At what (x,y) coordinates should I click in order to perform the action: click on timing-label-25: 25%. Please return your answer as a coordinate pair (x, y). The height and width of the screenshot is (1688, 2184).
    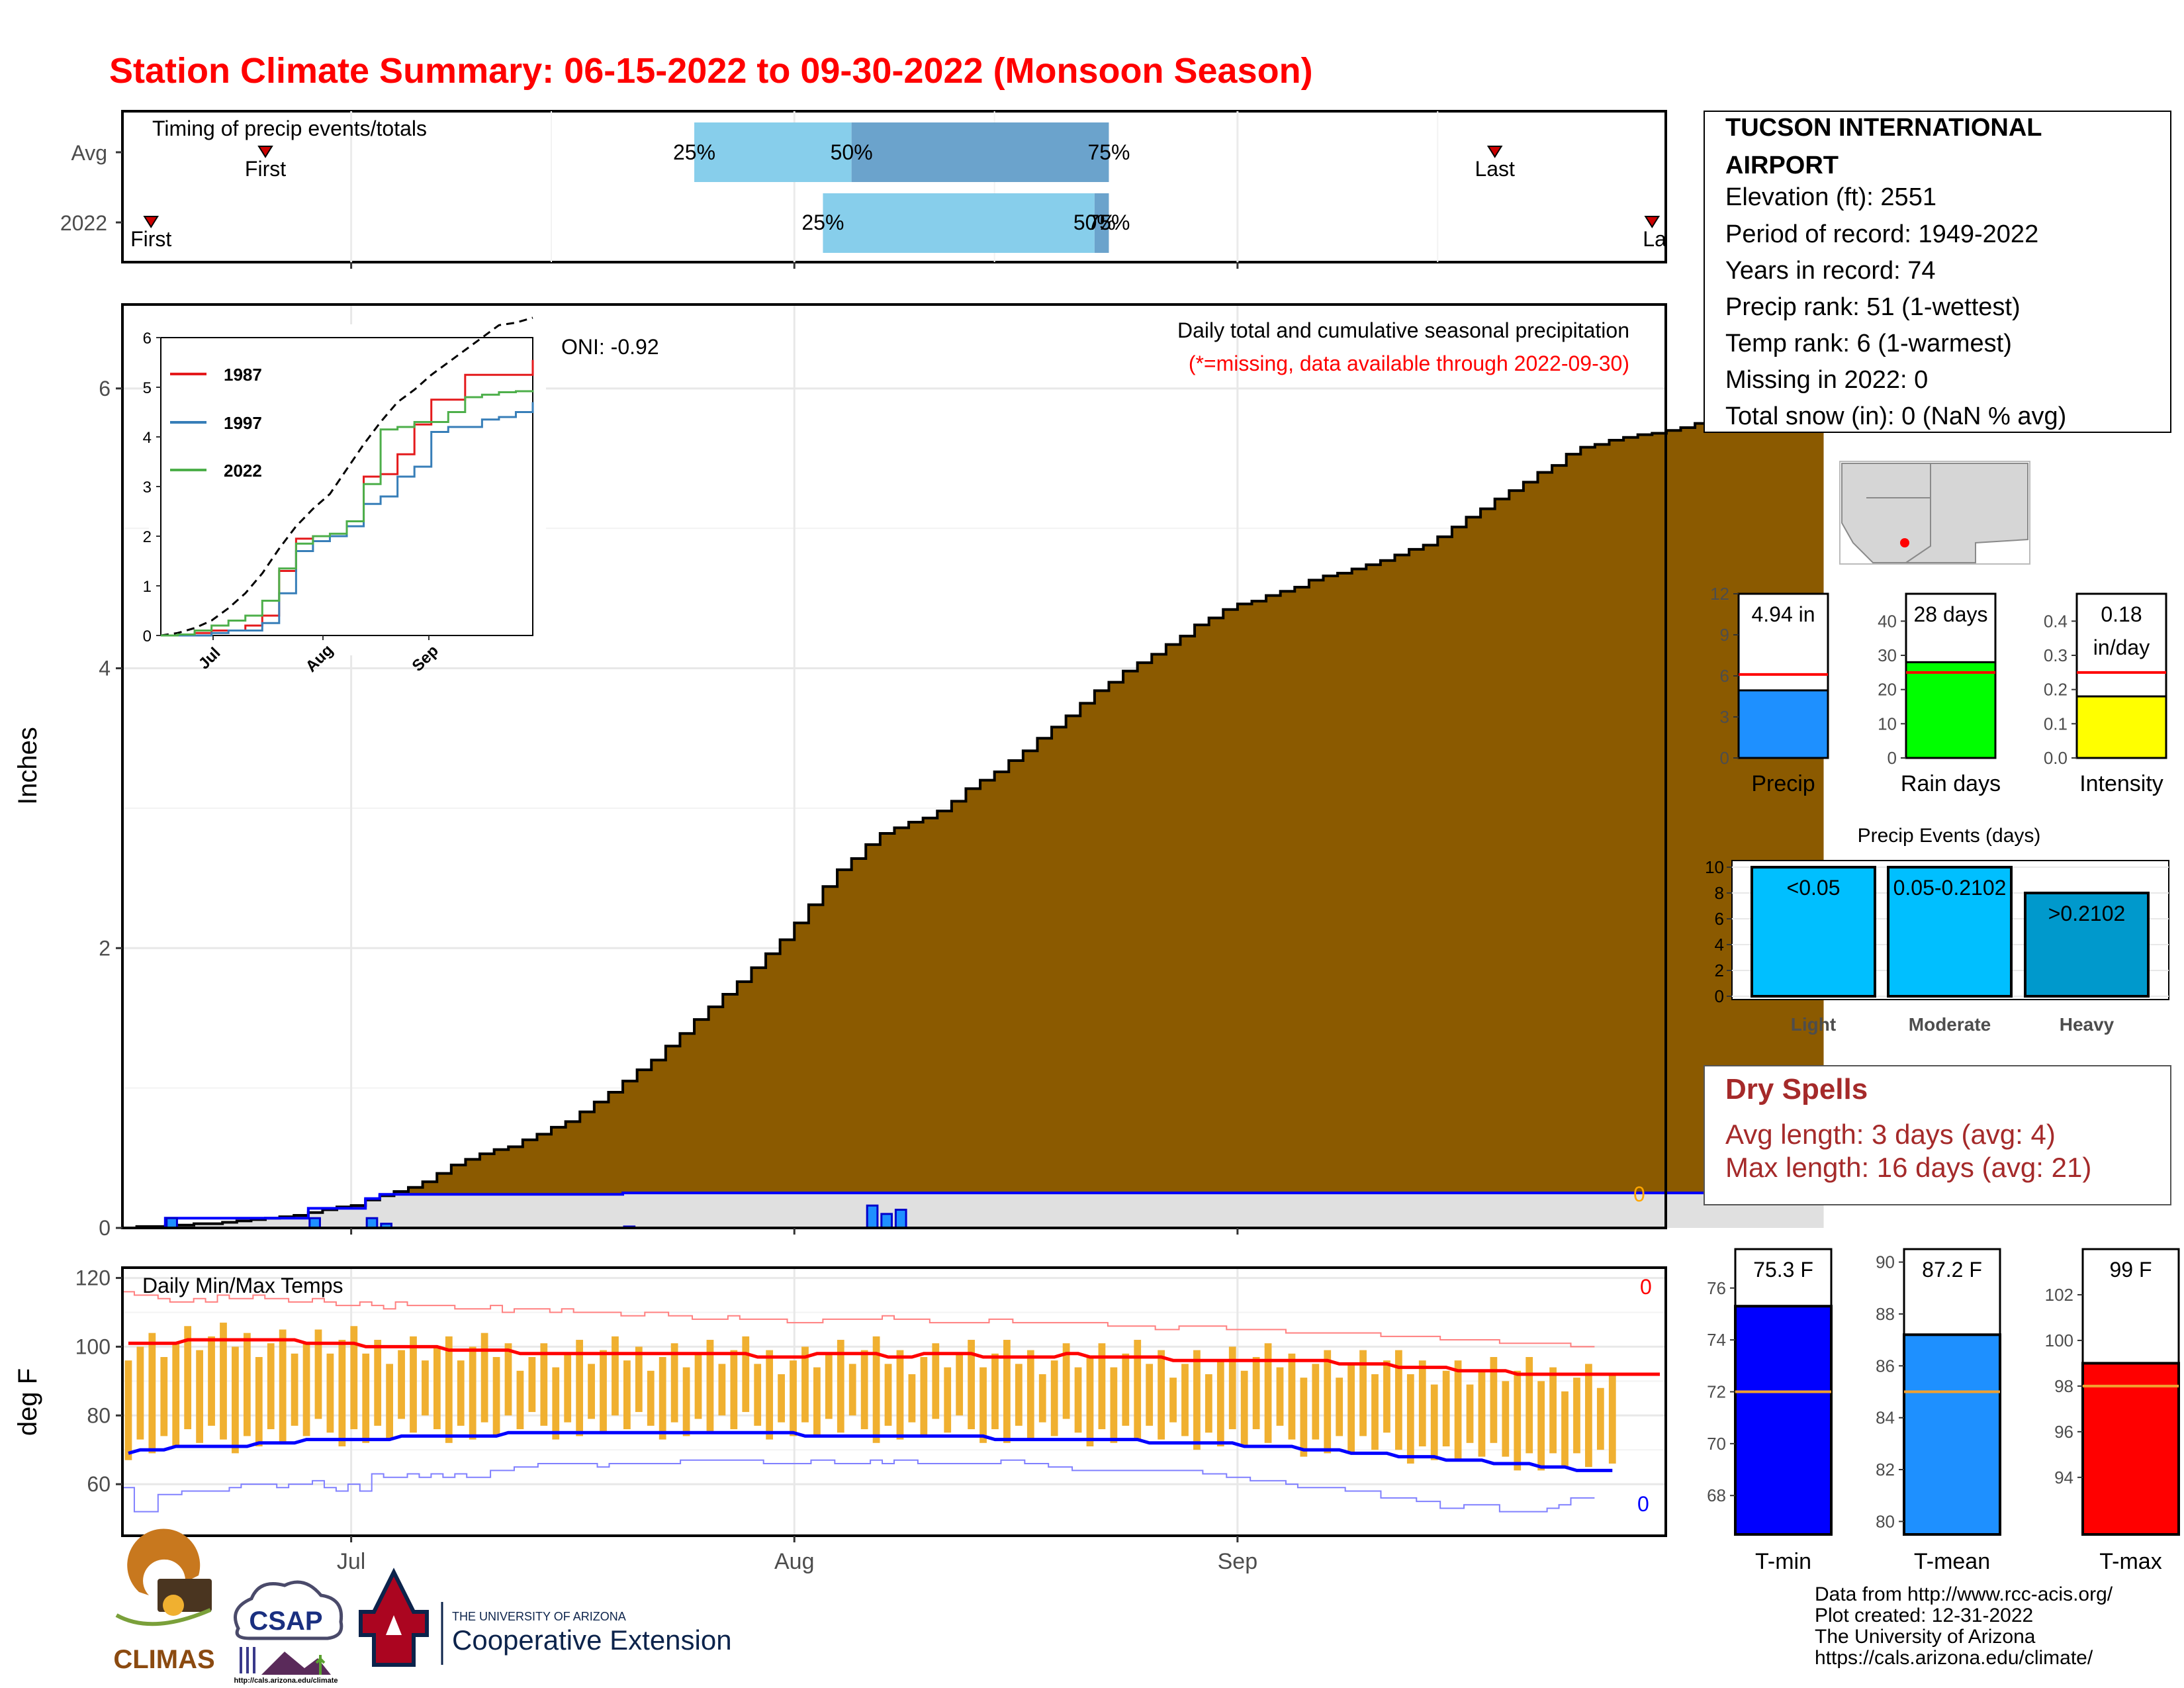
    Looking at the image, I should click on (822, 222).